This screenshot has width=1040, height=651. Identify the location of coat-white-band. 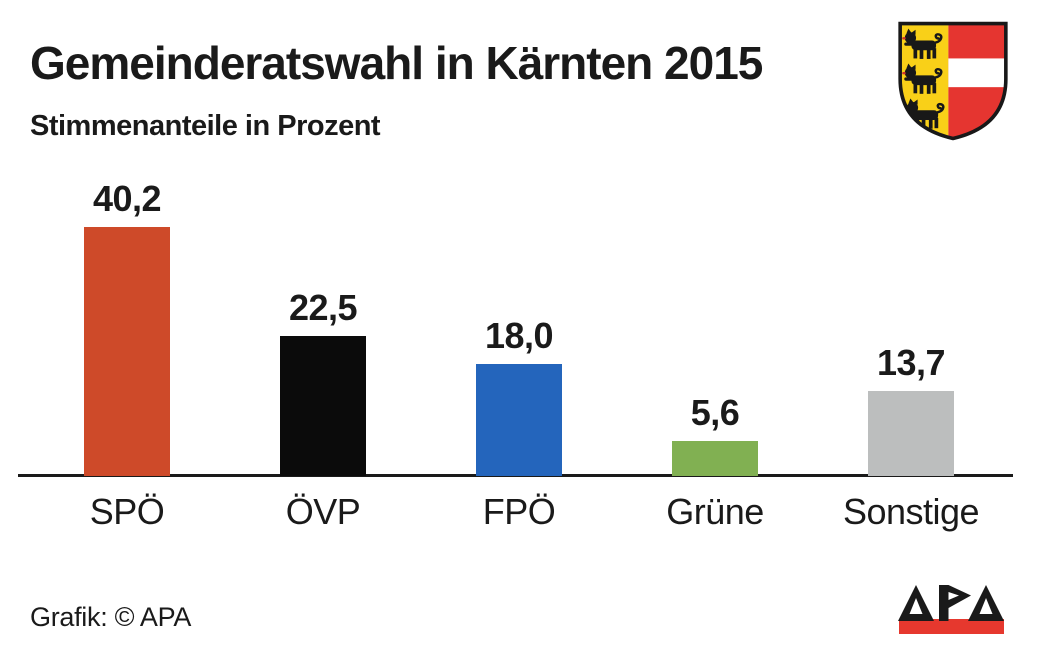
(977, 73).